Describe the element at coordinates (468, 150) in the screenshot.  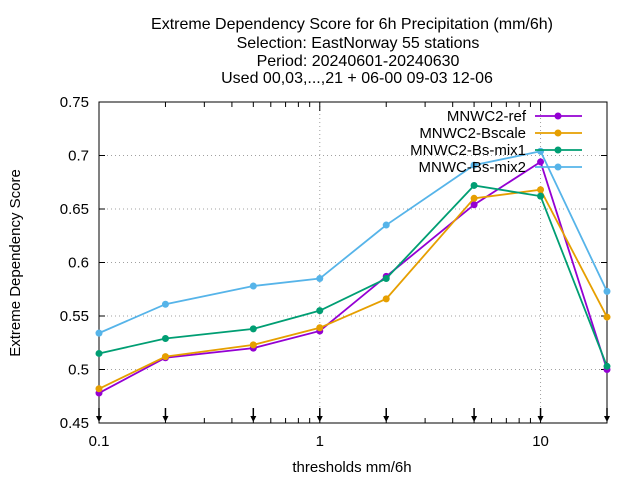
I see `legend-label-3: MNWC2-Bs-mix1` at that location.